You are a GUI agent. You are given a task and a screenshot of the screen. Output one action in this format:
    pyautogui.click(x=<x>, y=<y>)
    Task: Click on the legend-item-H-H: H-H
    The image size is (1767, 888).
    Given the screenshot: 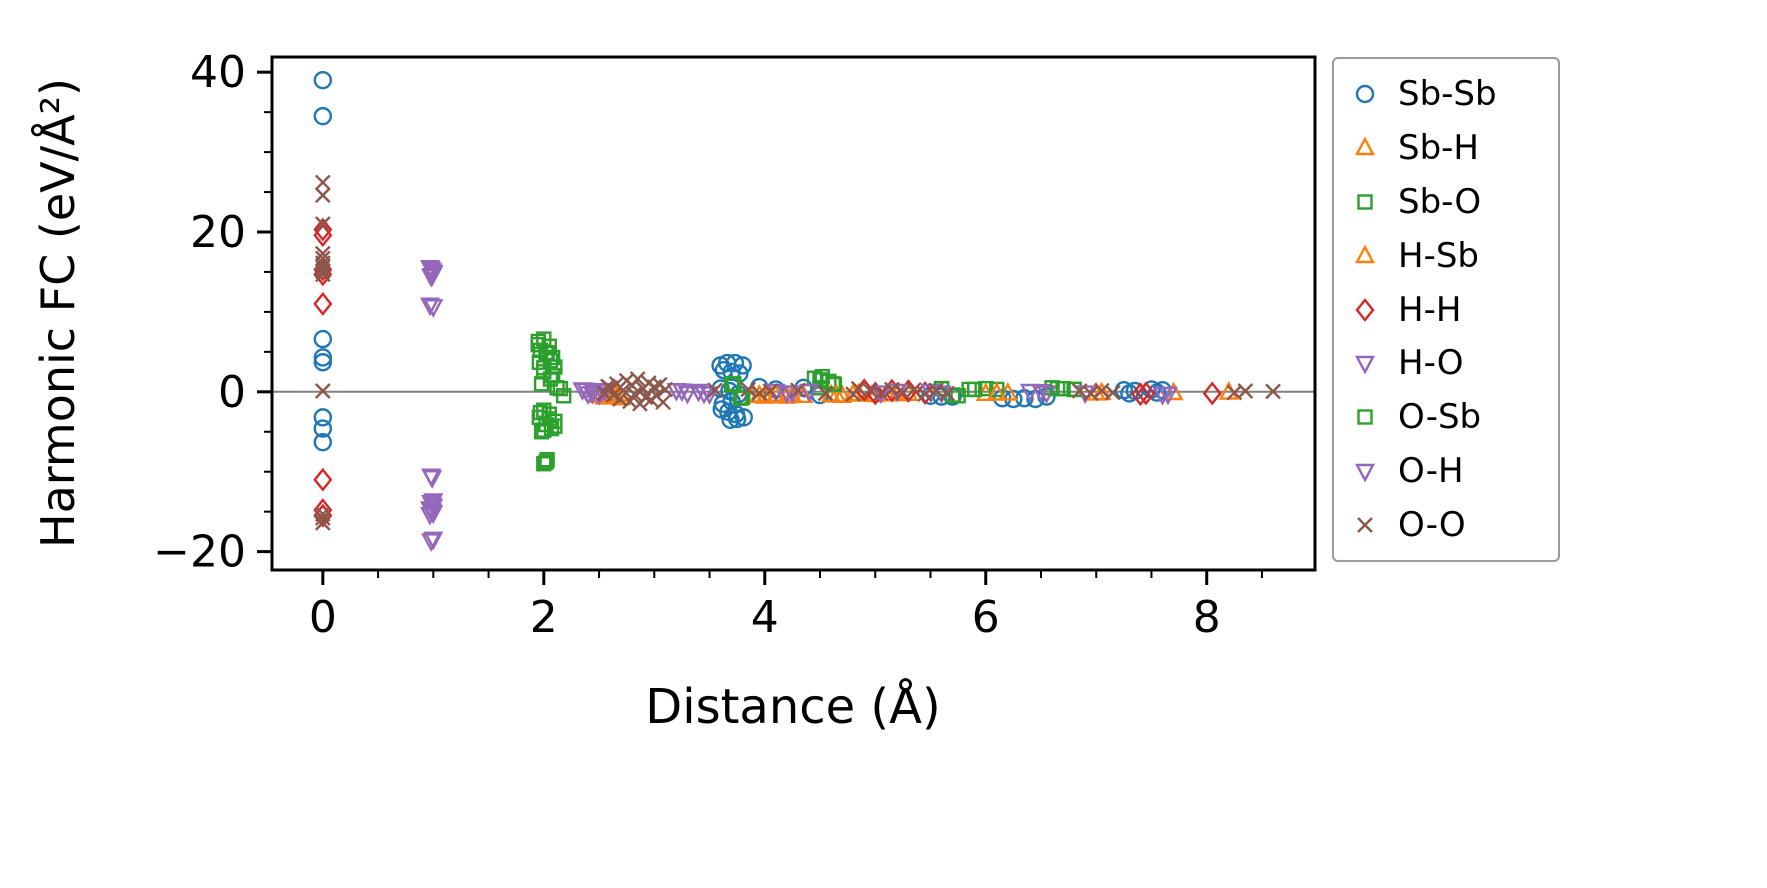 What is the action you would take?
    pyautogui.click(x=1453, y=310)
    